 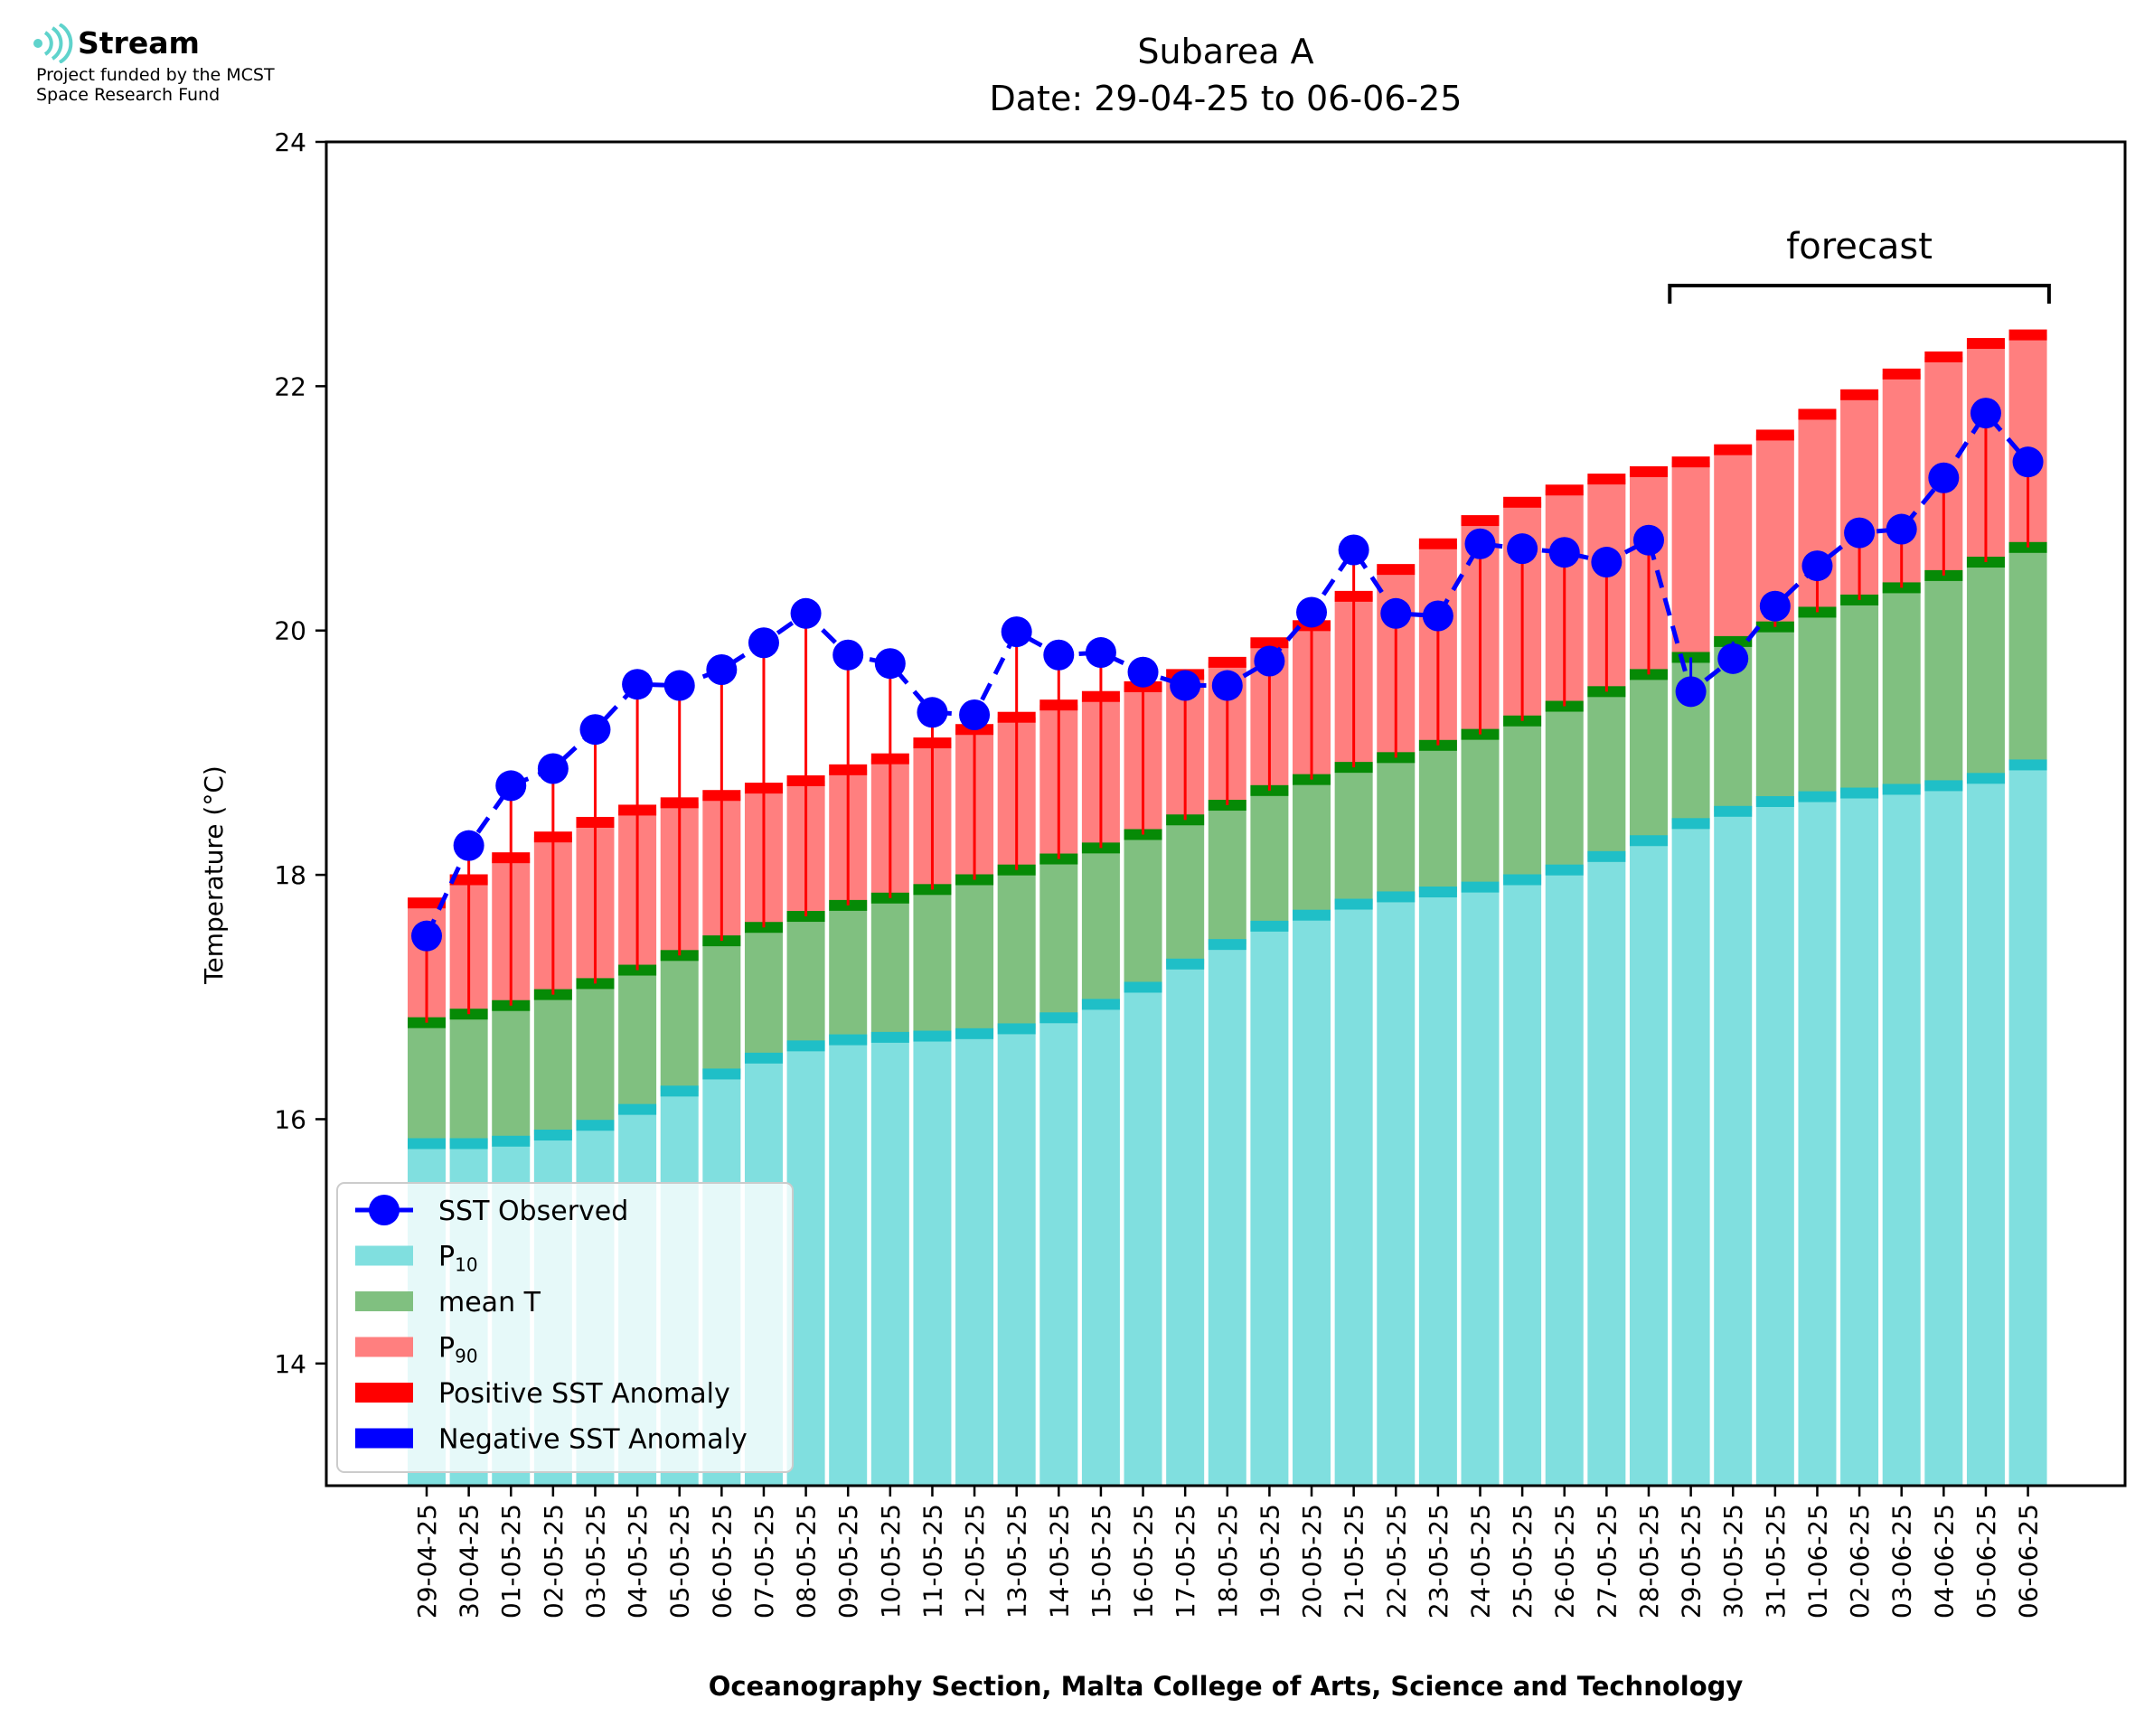 I want to click on x-tick-label: 12-05-25, so click(x=975, y=1562).